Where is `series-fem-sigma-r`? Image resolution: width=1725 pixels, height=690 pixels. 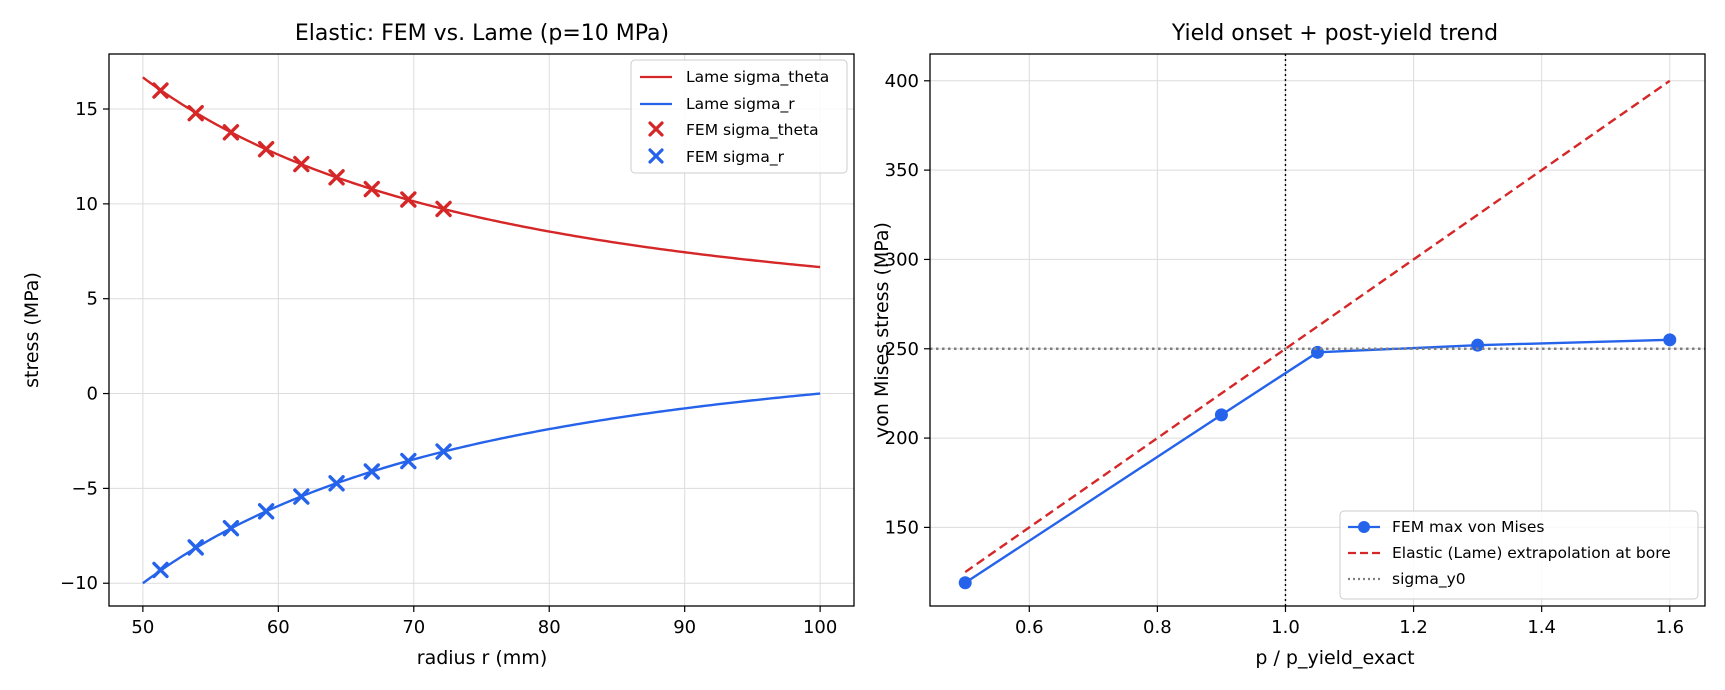 series-fem-sigma-r is located at coordinates (302, 511).